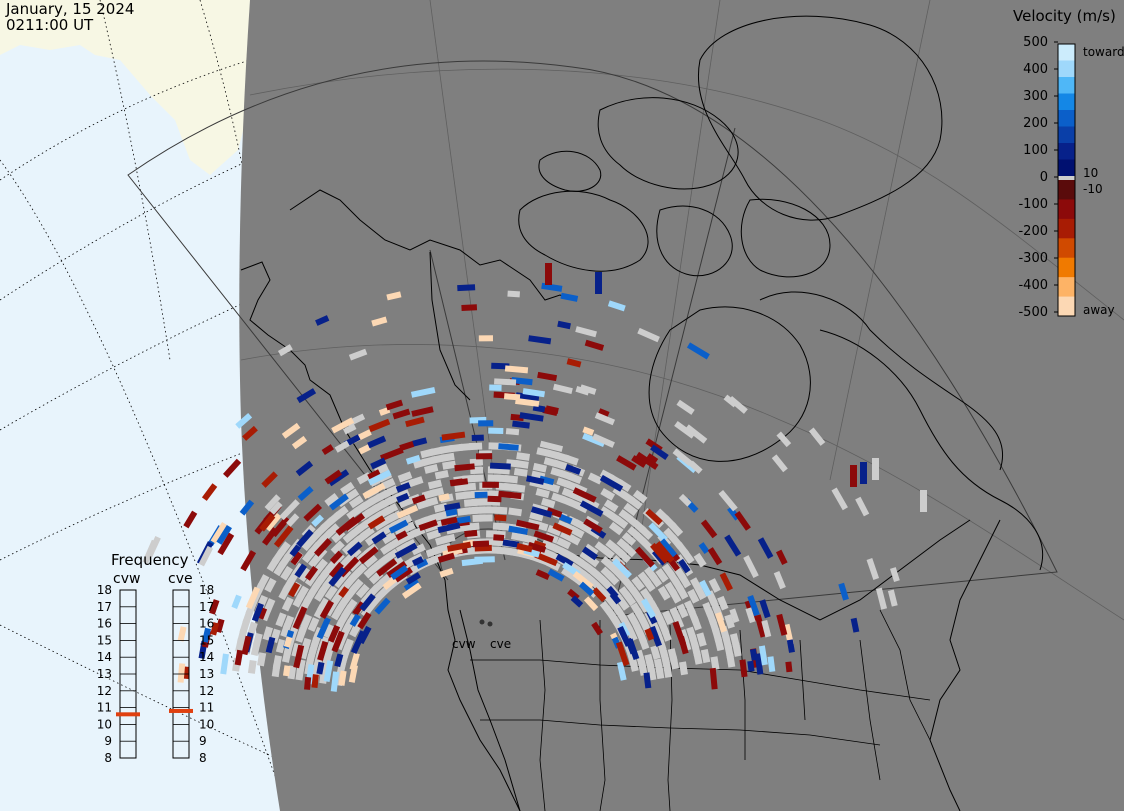  Describe the element at coordinates (1035, 69) in the screenshot. I see `velocity-tick-label: 400` at that location.